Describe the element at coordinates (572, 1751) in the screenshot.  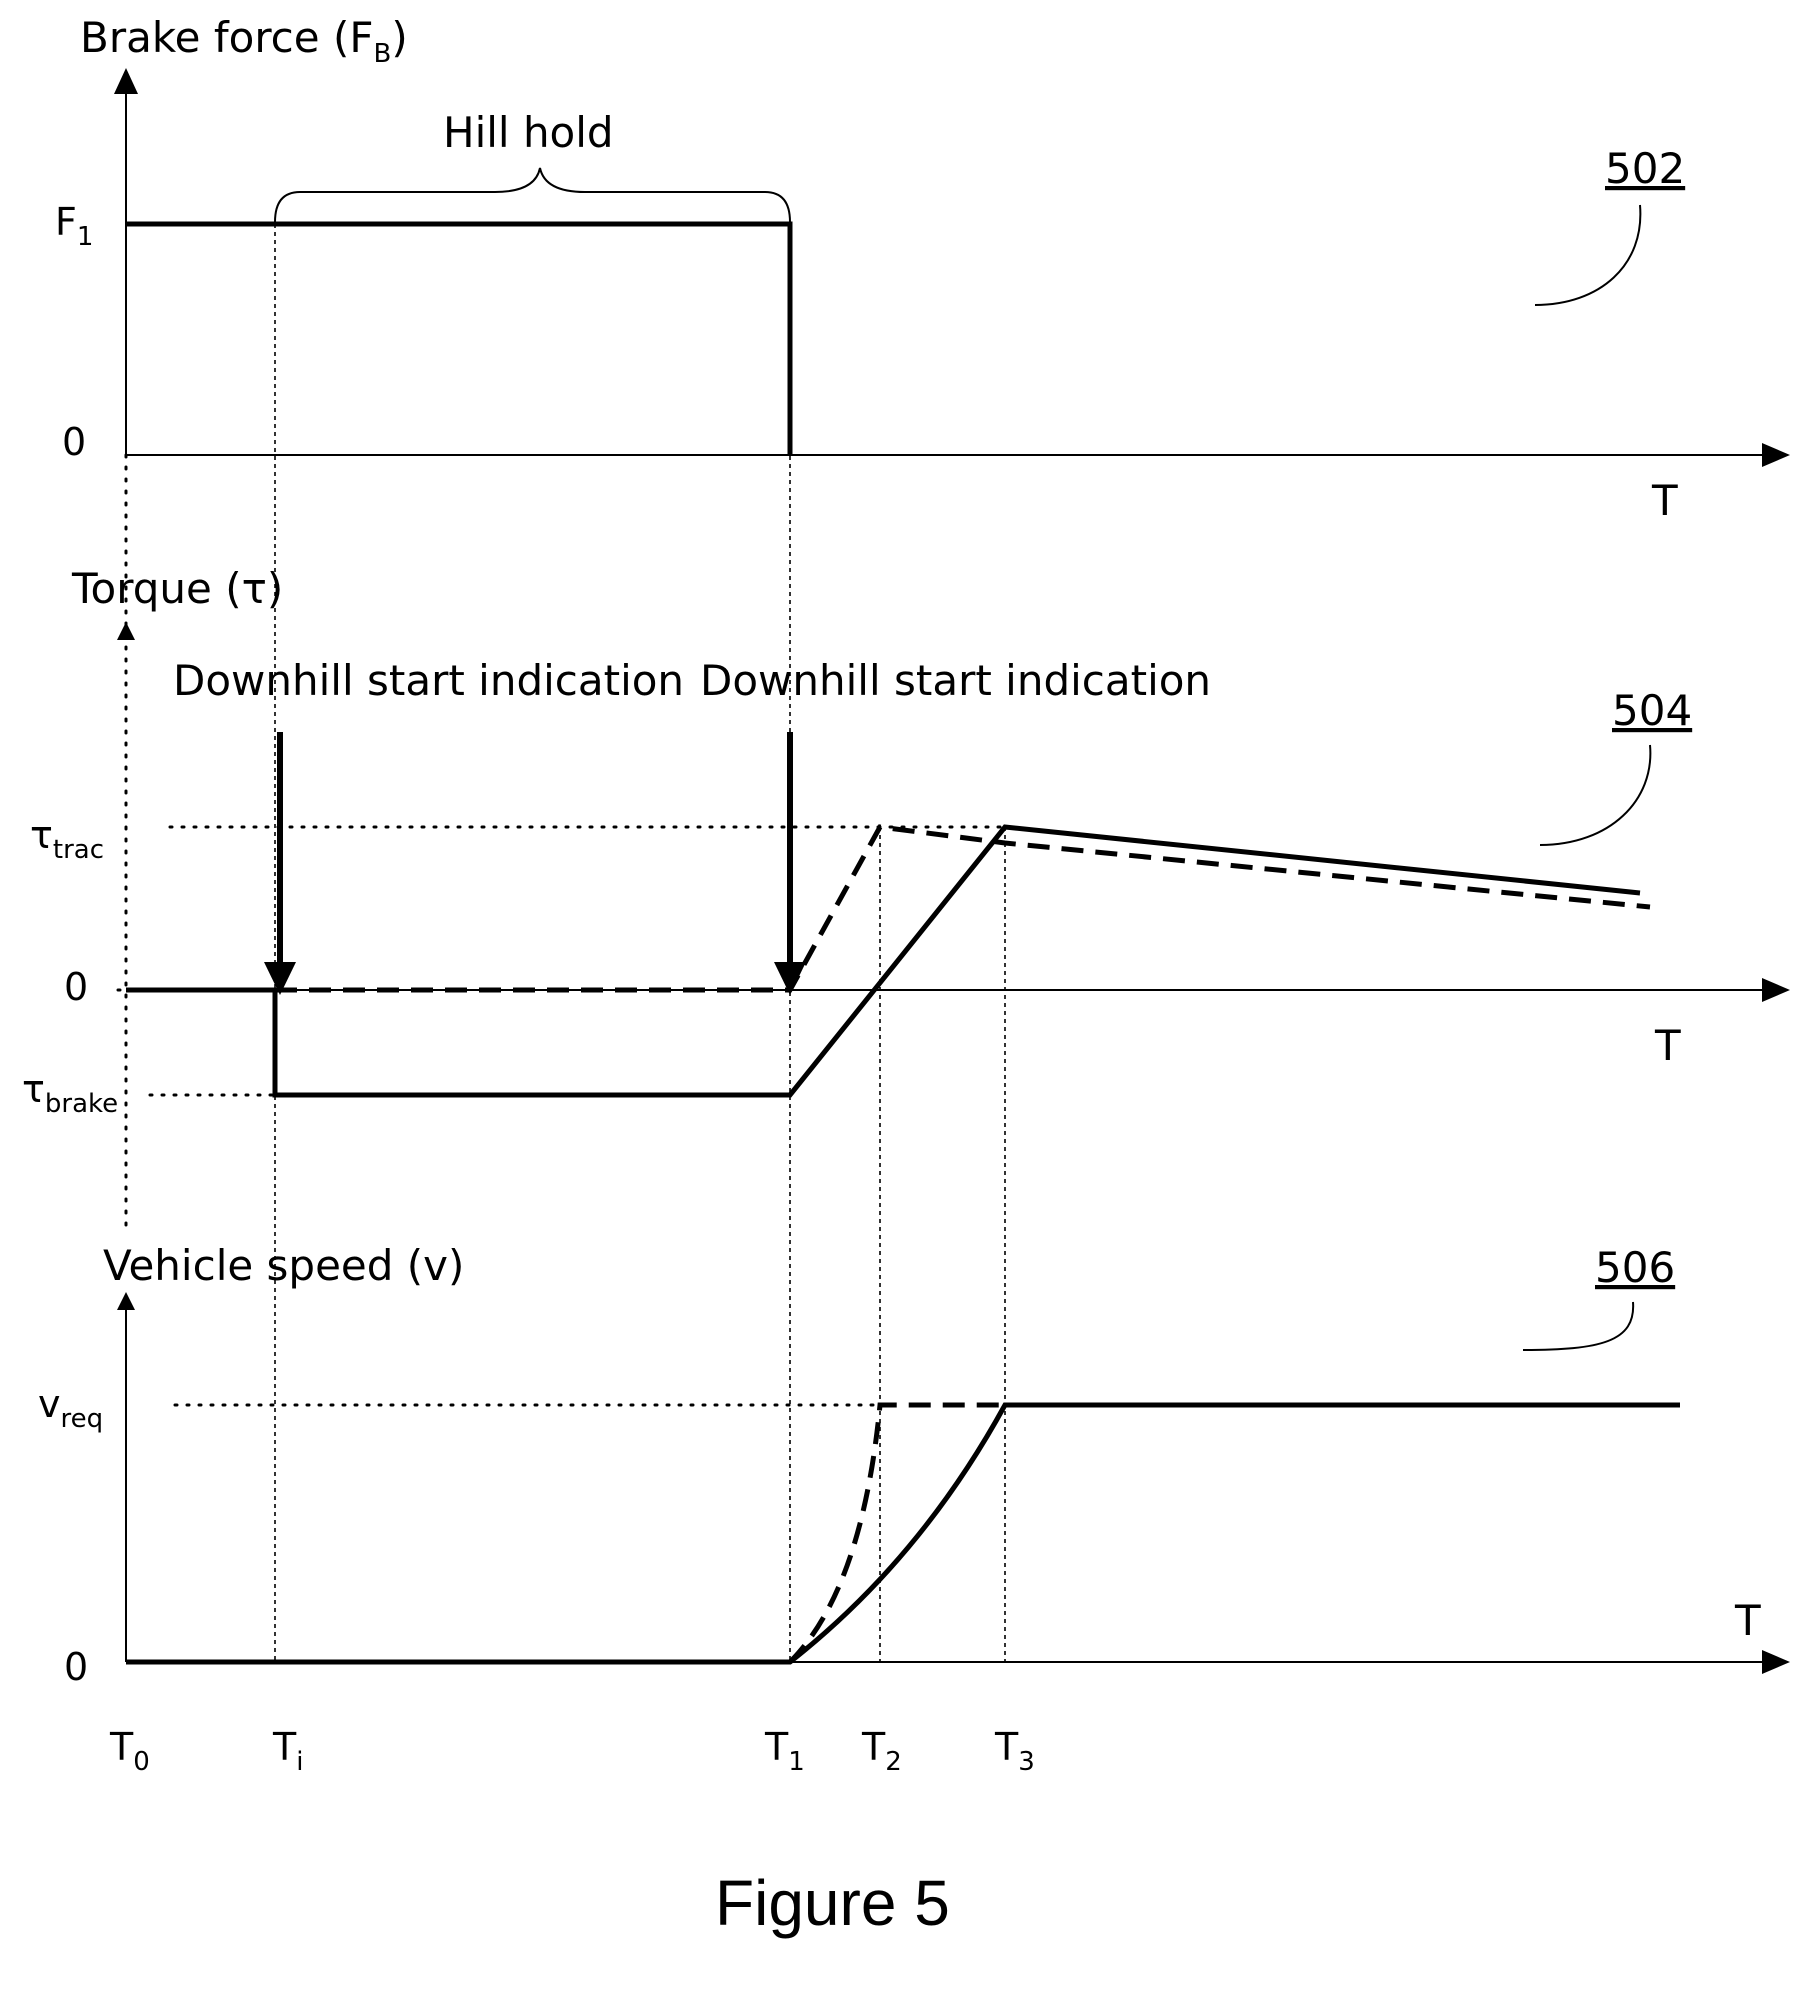
I see `time-tick-labels: T0 Ti T1 T2 T3` at that location.